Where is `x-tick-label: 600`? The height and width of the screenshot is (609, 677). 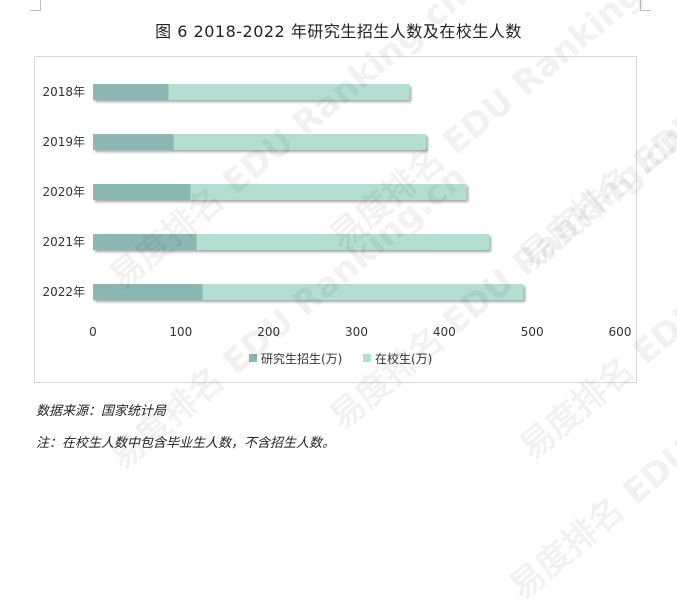
x-tick-label: 600 is located at coordinates (620, 332).